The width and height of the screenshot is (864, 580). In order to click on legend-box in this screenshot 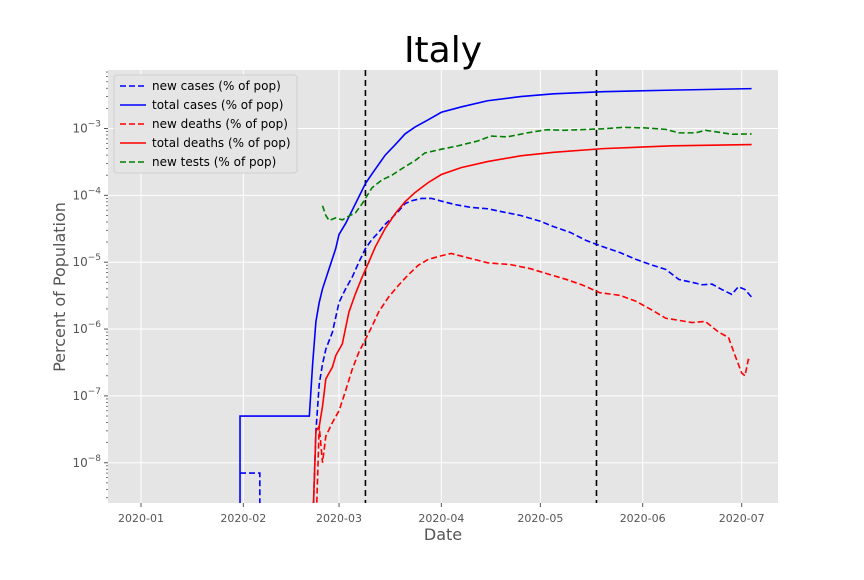, I will do `click(205, 124)`.